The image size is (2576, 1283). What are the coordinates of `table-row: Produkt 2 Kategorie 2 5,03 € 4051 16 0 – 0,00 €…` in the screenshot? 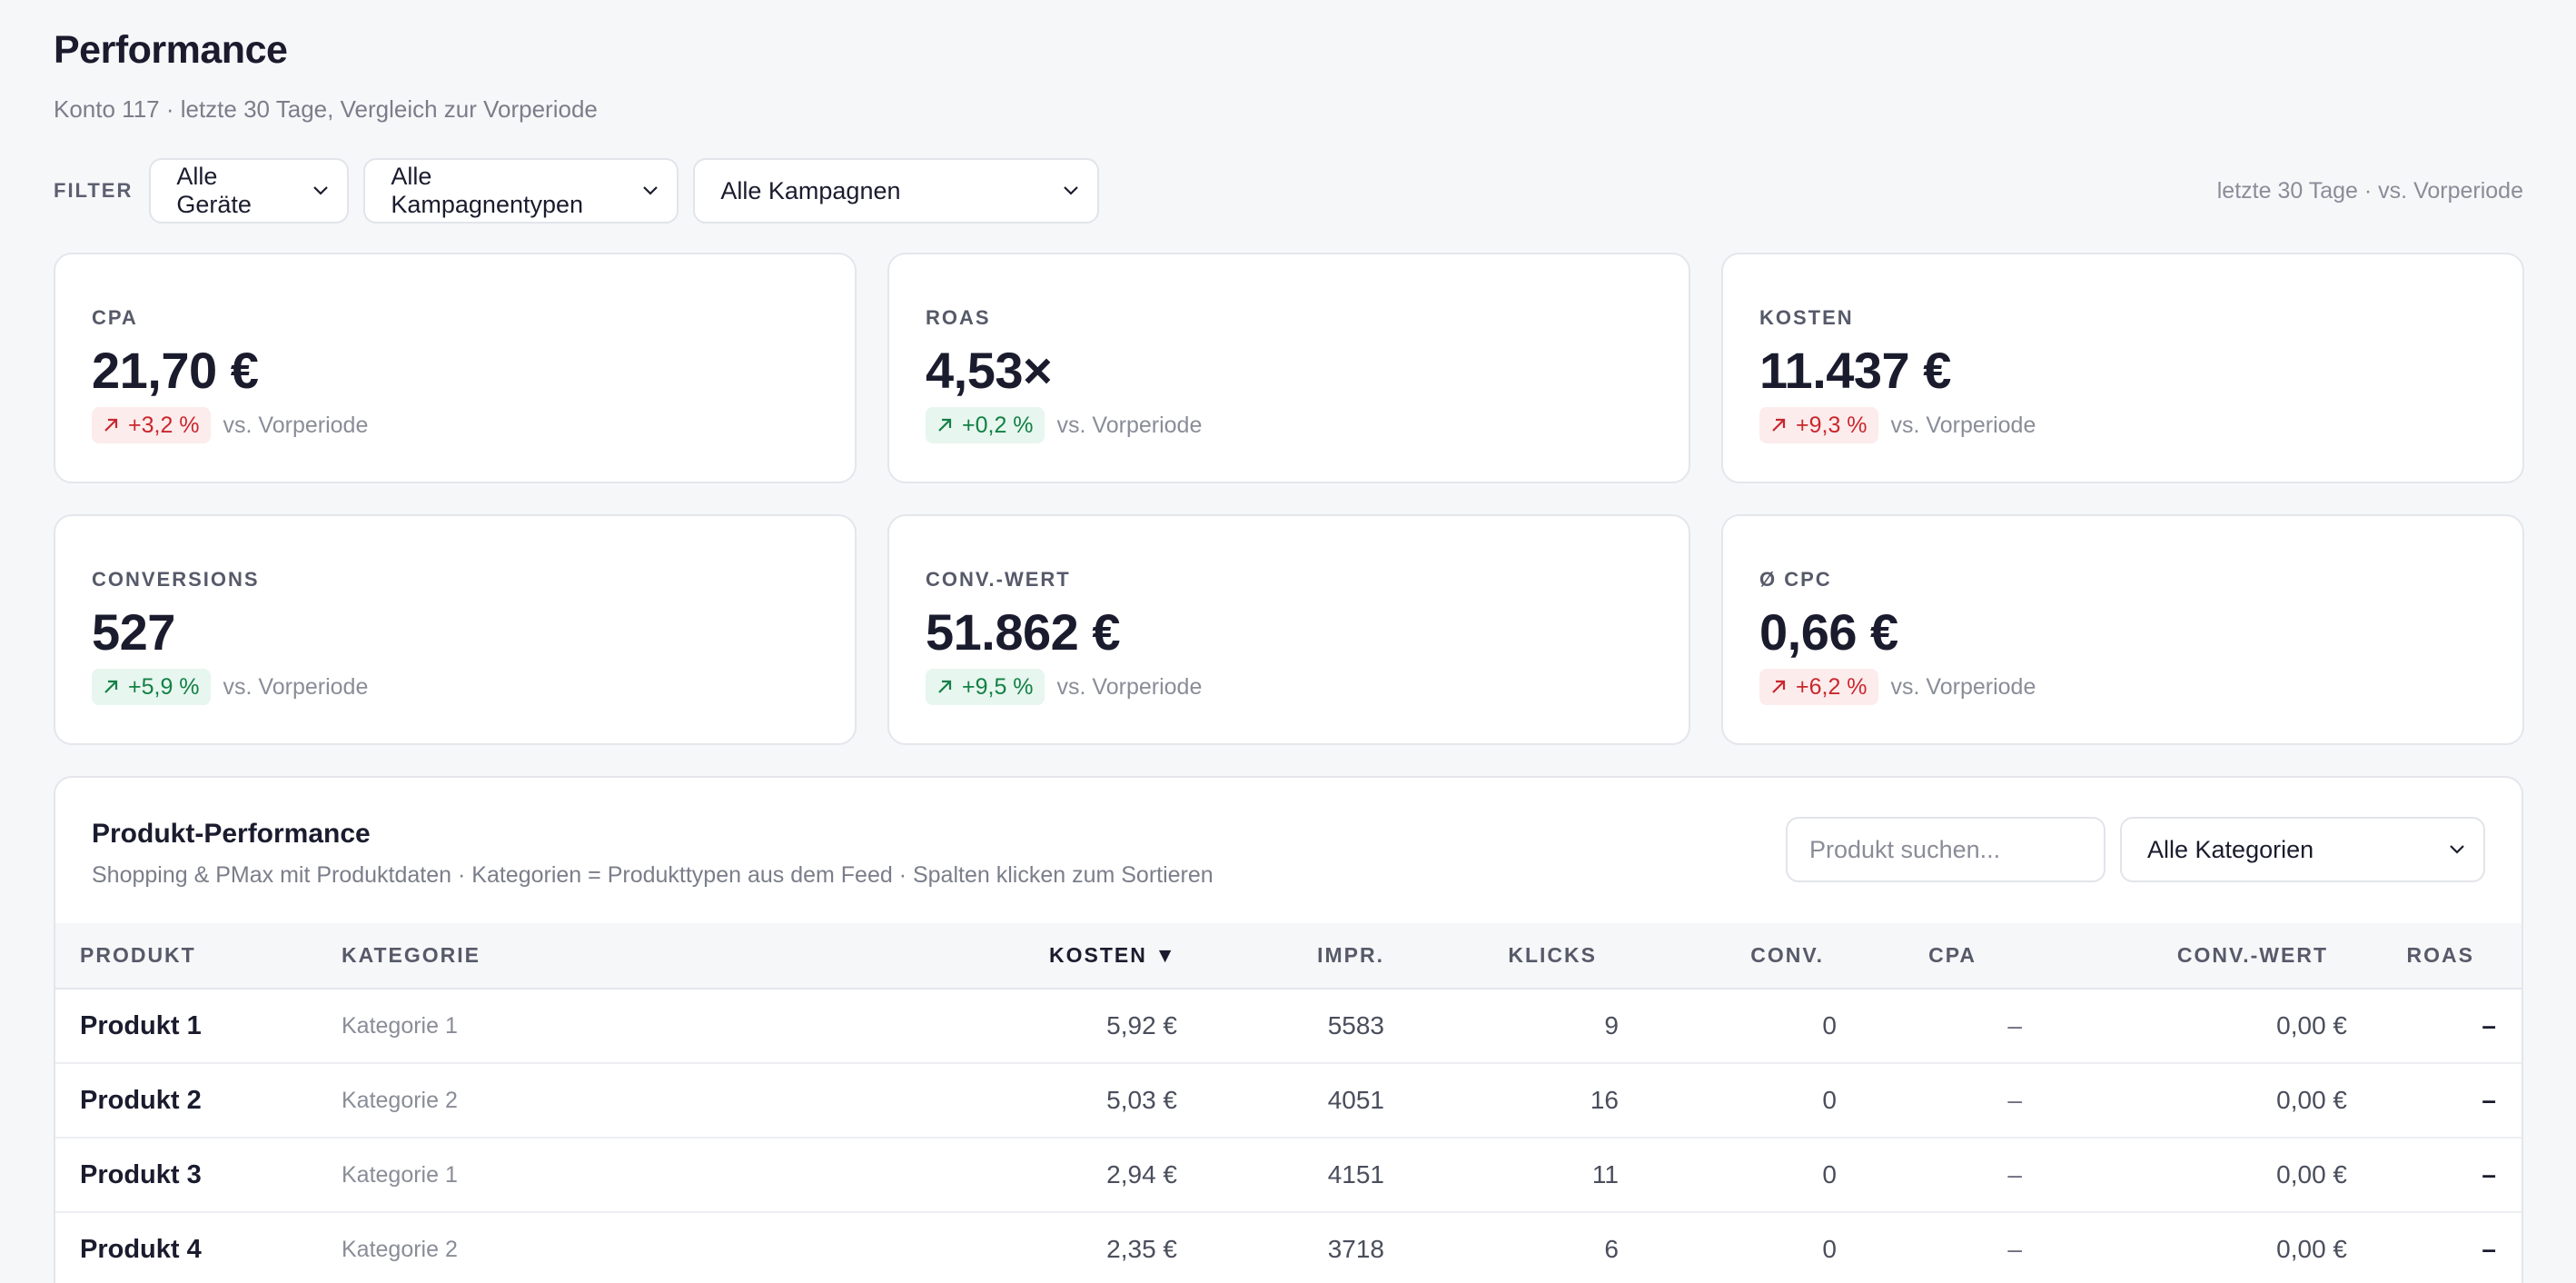 It's located at (1288, 1100).